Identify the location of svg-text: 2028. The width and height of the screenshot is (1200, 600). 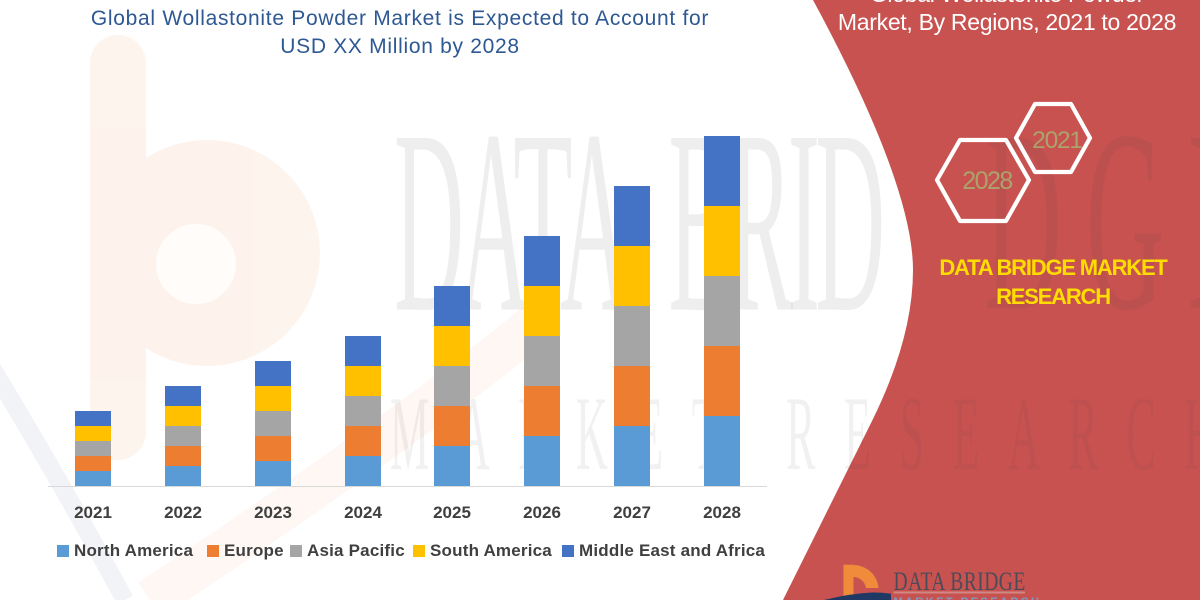
(987, 181).